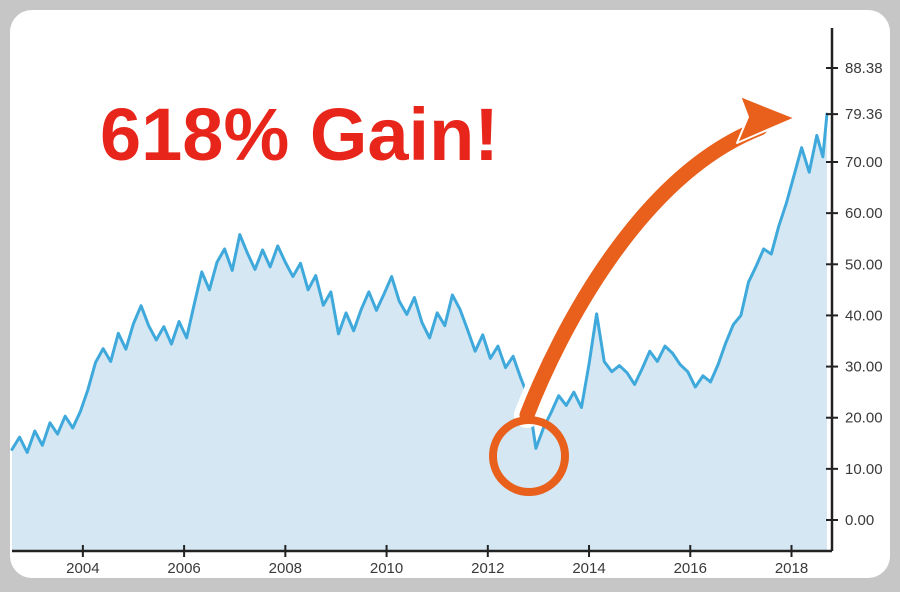  What do you see at coordinates (864, 315) in the screenshot?
I see `y-tick-label: 40.00` at bounding box center [864, 315].